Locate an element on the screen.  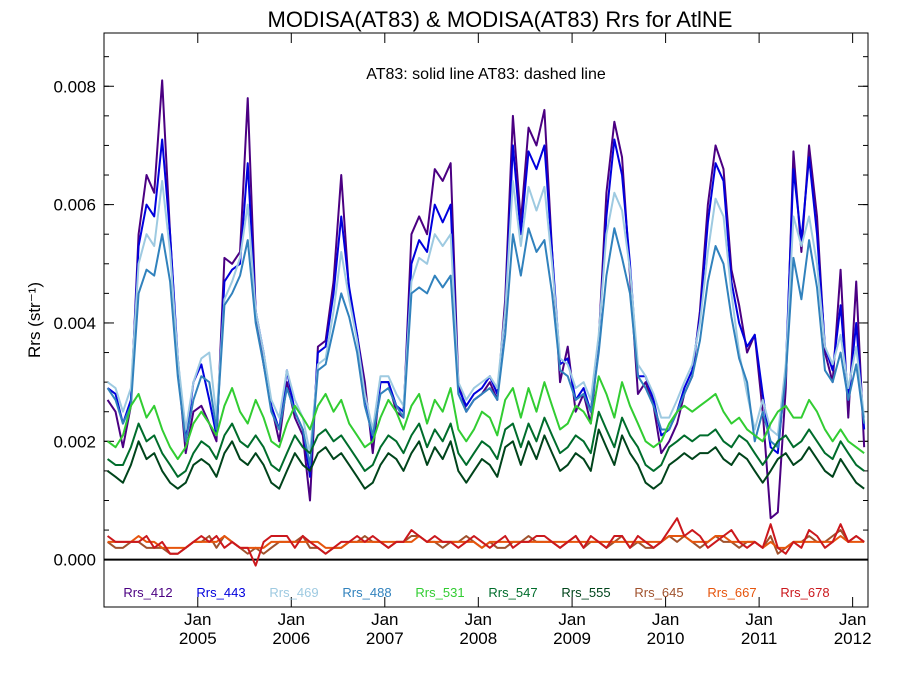
x-tick-label-year: 2007 is located at coordinates (385, 638).